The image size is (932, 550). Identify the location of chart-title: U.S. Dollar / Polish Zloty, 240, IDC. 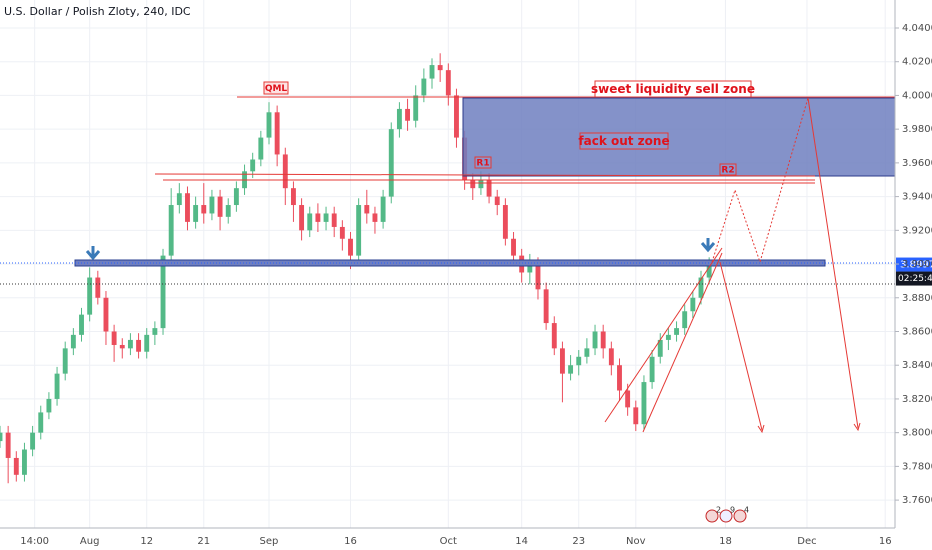
(97, 11).